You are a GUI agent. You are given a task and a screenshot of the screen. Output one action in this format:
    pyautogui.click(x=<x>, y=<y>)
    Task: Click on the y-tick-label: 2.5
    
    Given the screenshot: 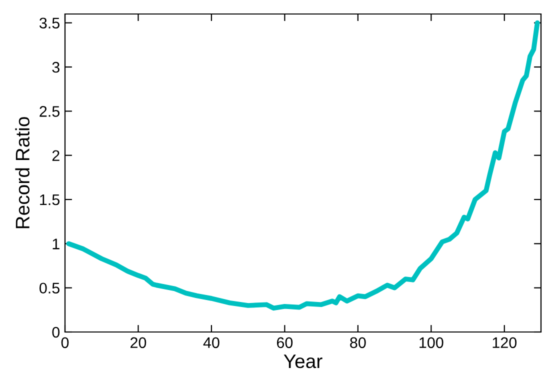 What is the action you would take?
    pyautogui.click(x=50, y=111)
    